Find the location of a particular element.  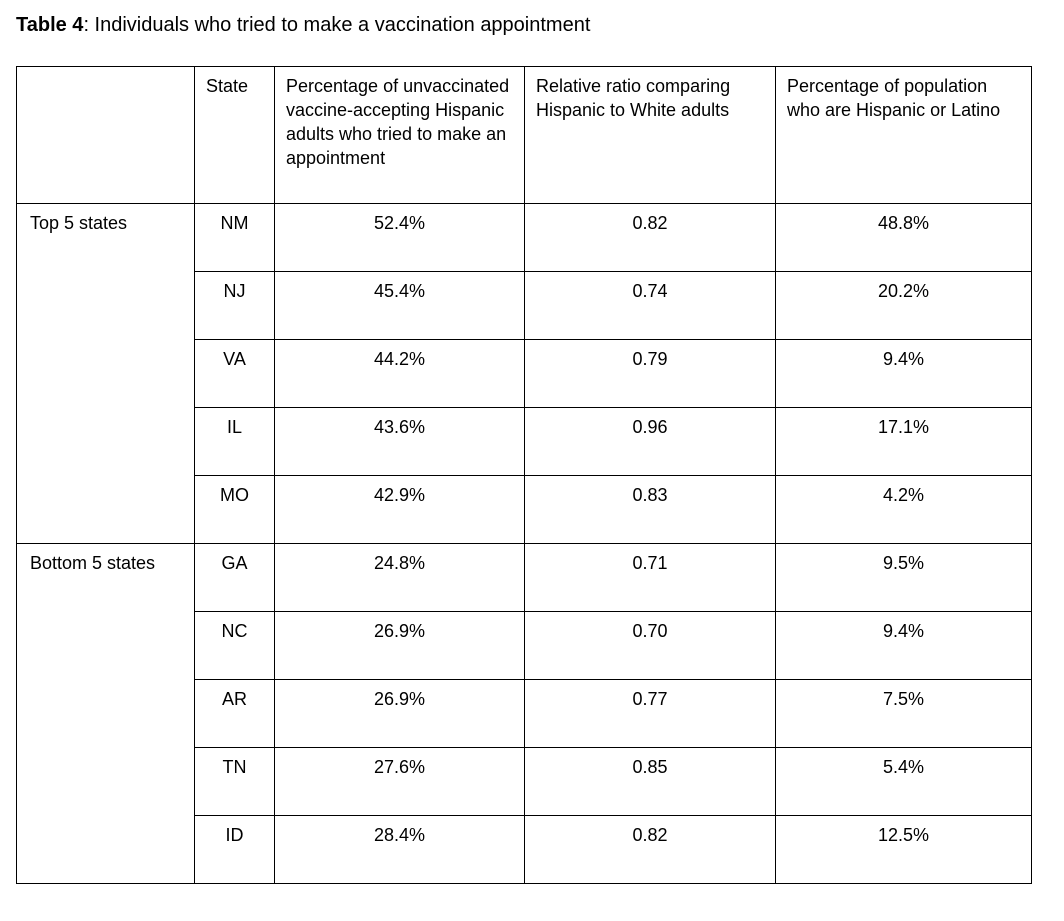

pct-population-cell: 17.1% is located at coordinates (903, 441).